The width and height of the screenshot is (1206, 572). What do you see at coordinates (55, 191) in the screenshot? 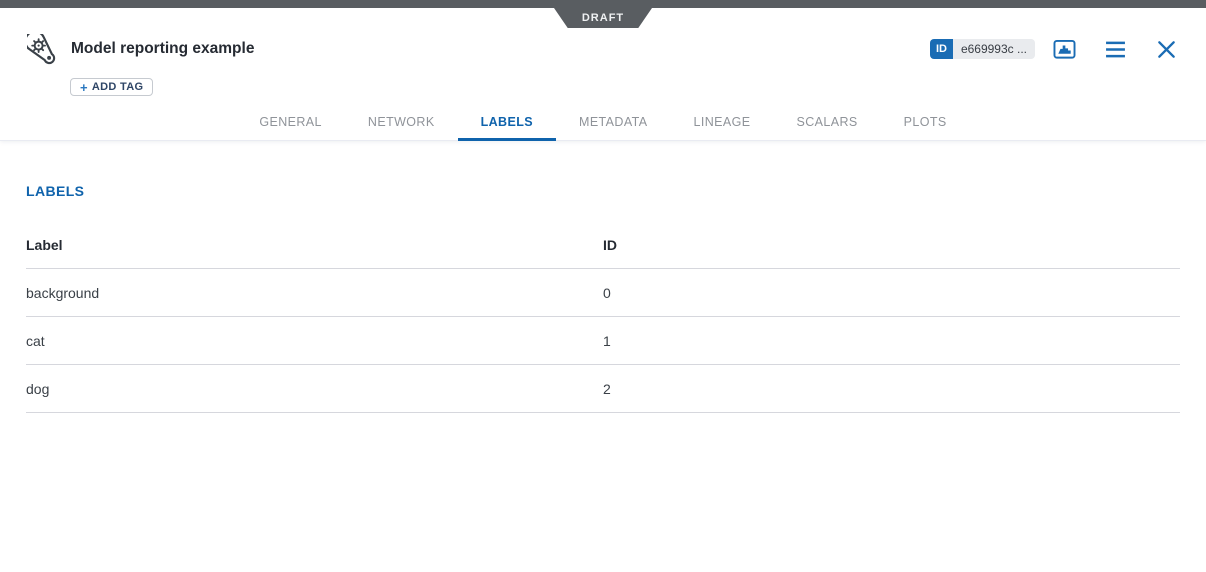
I see `labels-section-title: LABELS` at bounding box center [55, 191].